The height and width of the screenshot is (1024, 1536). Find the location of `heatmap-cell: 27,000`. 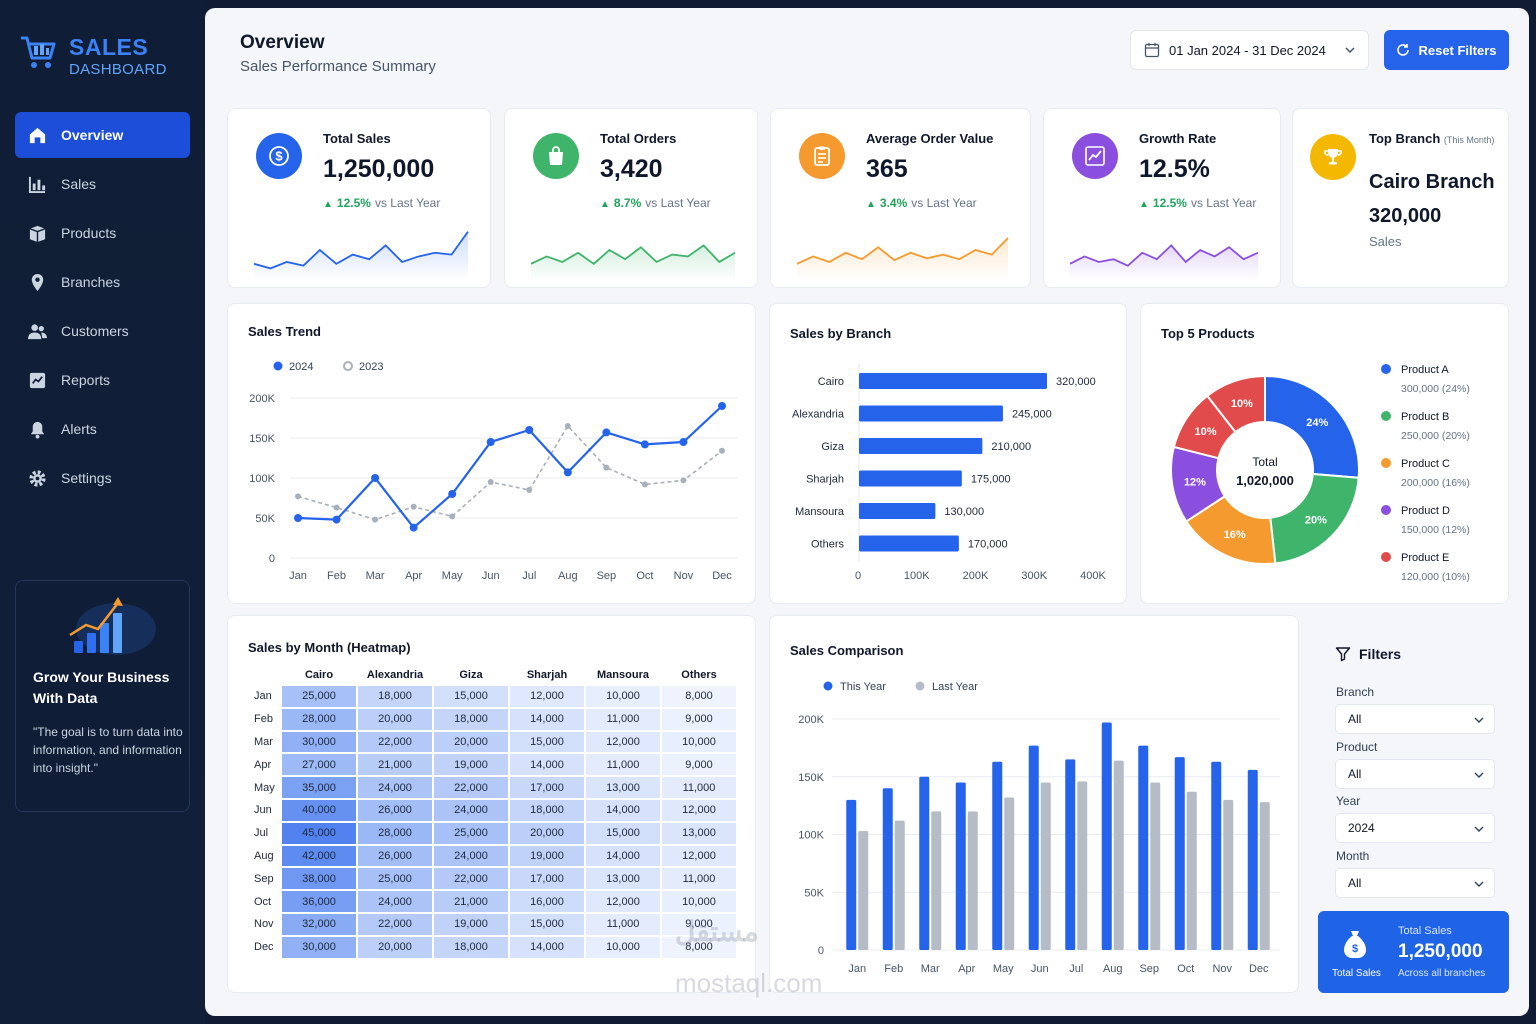

heatmap-cell: 27,000 is located at coordinates (319, 765).